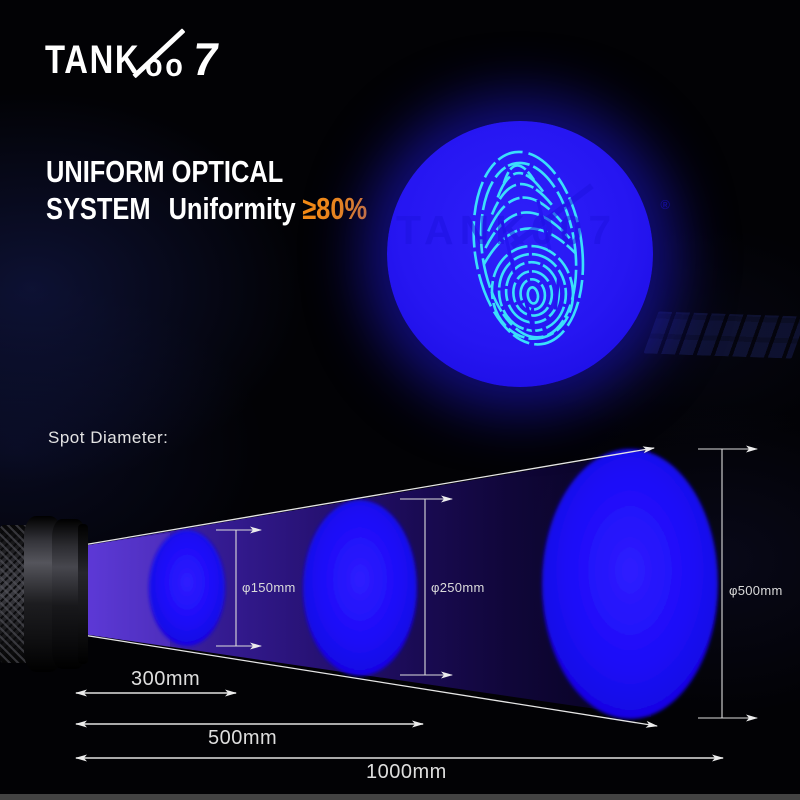 This screenshot has height=800, width=800. Describe the element at coordinates (165, 171) in the screenshot. I see `headline-line1: UNIFORM OPTICAL` at that location.